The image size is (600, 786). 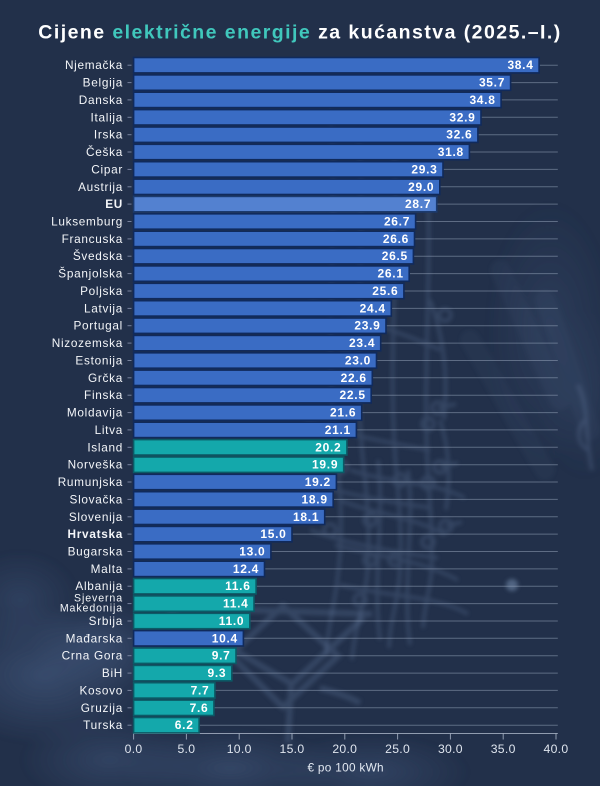 I want to click on svg-text: 35.0, so click(x=503, y=749).